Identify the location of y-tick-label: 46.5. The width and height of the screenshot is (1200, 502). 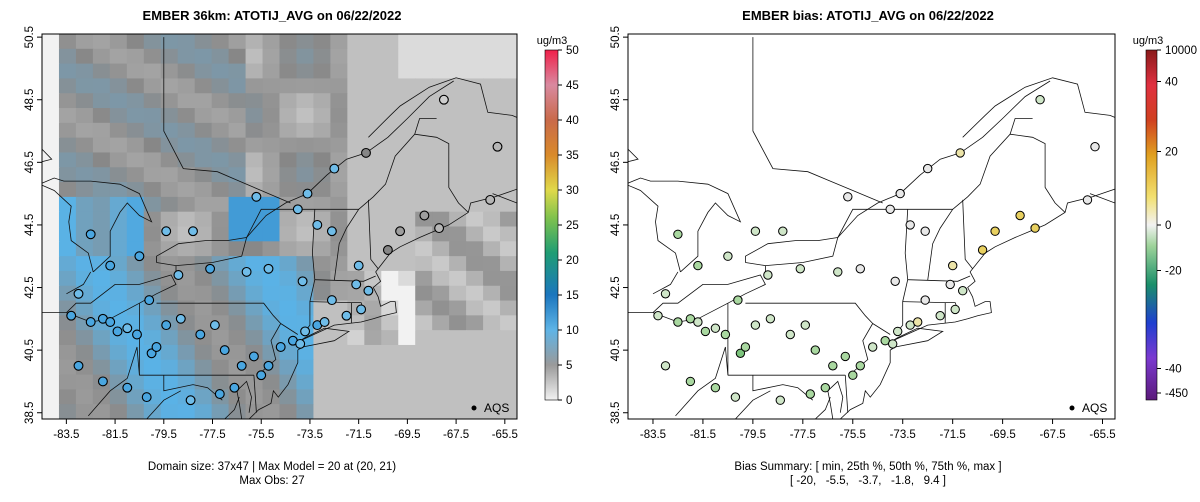
(30, 162).